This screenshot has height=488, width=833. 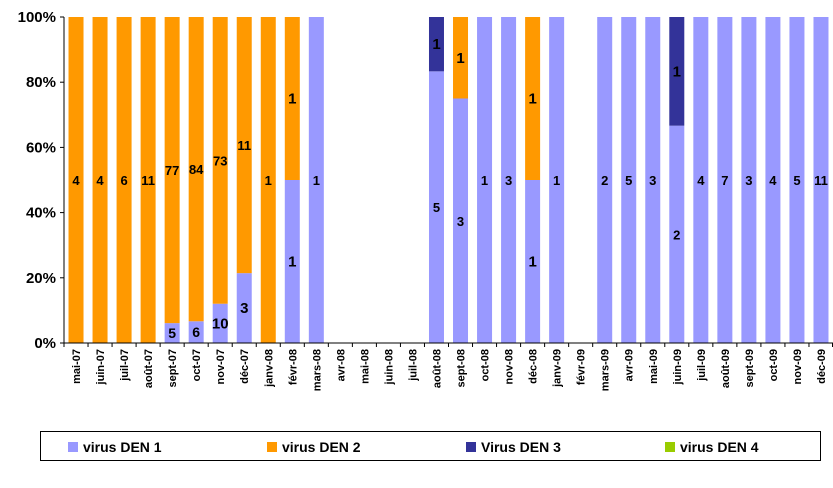 I want to click on legend-swatch-den1, so click(x=73, y=447).